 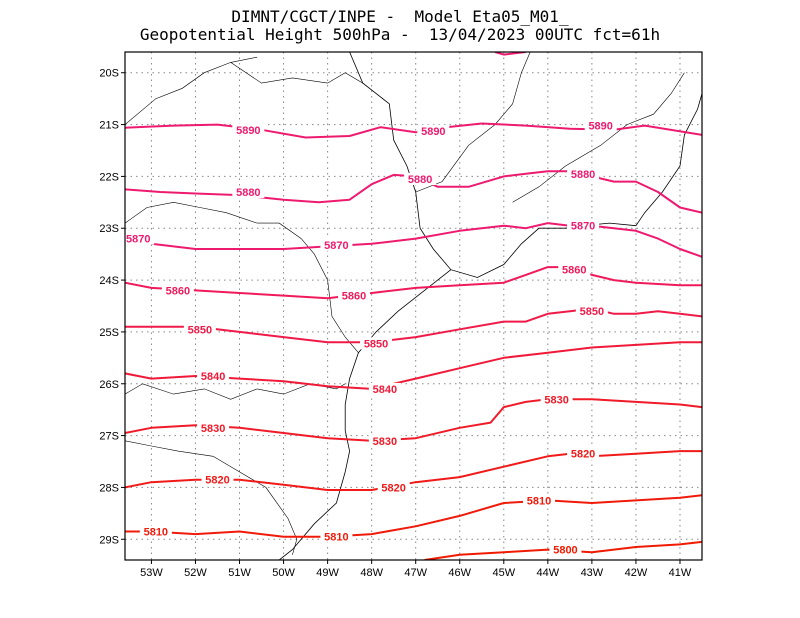 I want to click on lat-tick-label: 21S, so click(x=109, y=126).